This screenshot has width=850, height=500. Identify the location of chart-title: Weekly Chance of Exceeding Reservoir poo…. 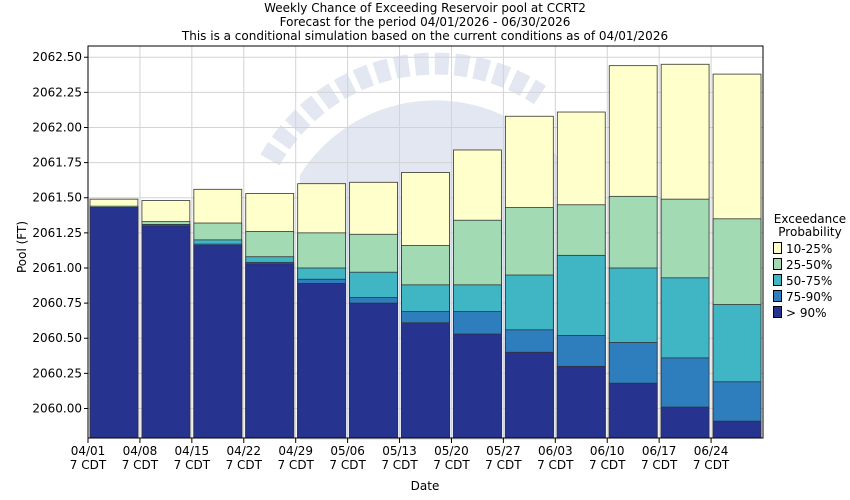
(425, 8).